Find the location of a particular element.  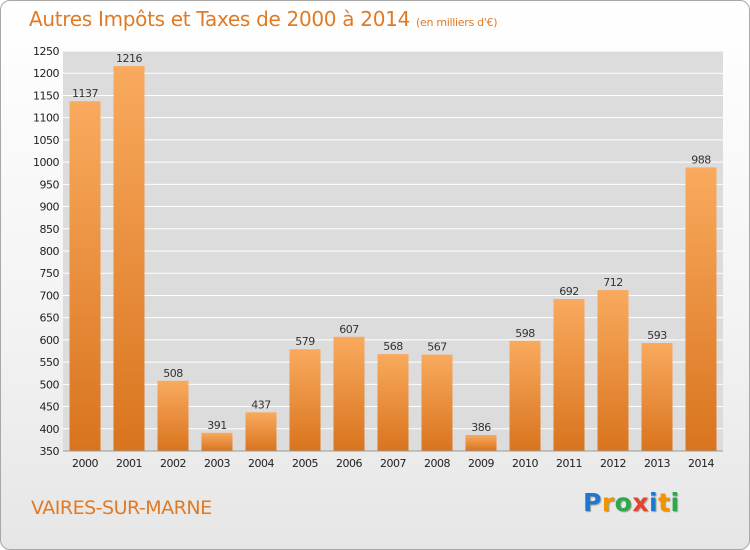

data-label: 988 is located at coordinates (701, 159).